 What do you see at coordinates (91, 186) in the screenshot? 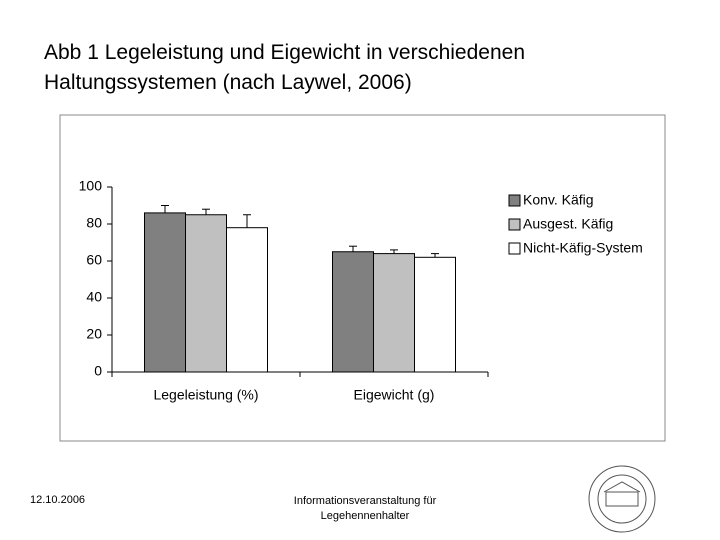
I see `y-tick-label: 100` at bounding box center [91, 186].